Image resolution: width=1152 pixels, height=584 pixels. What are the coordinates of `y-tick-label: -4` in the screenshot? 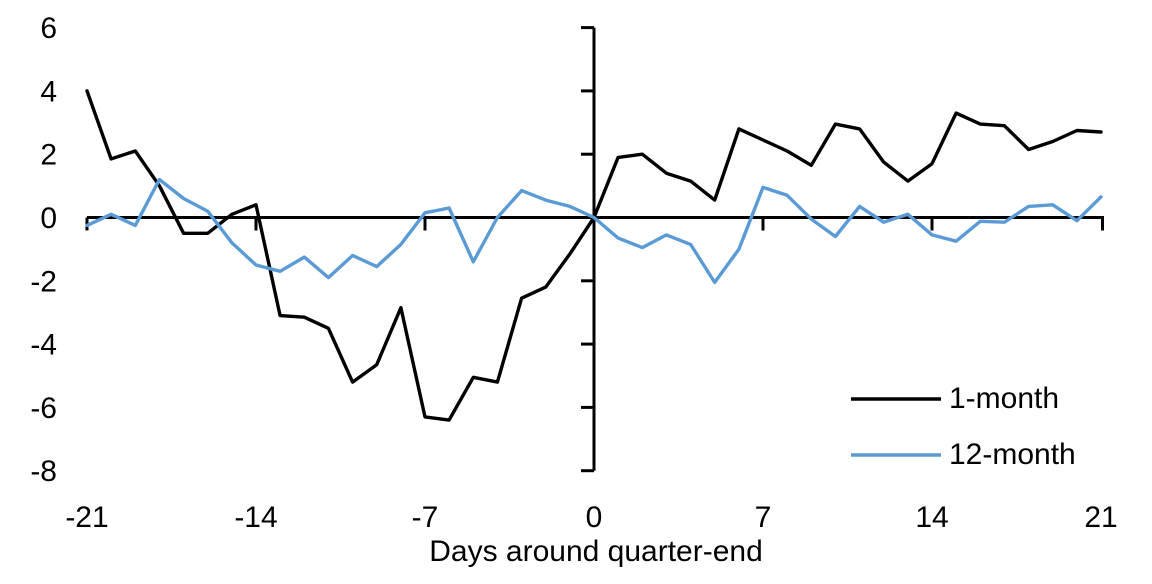 It's located at (43, 345).